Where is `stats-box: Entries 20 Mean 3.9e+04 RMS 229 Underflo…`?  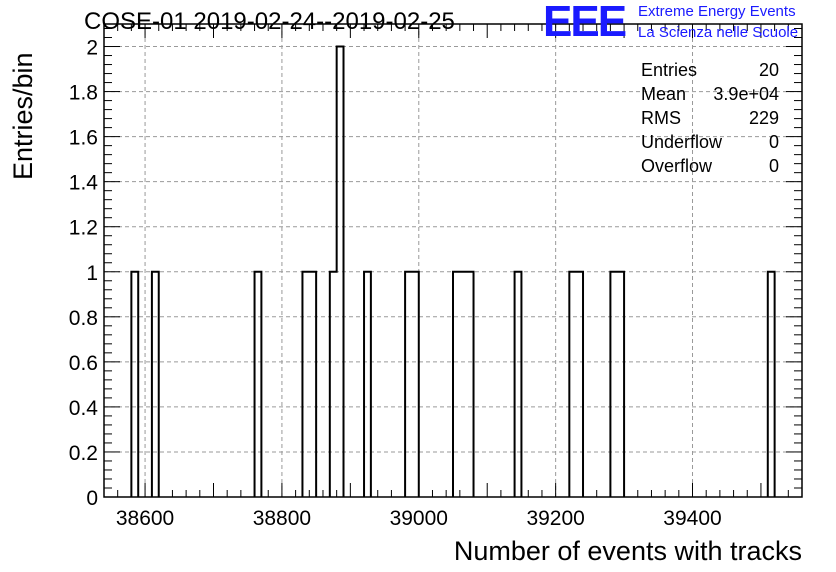 stats-box: Entries 20 Mean 3.9e+04 RMS 229 Underflo… is located at coordinates (710, 118).